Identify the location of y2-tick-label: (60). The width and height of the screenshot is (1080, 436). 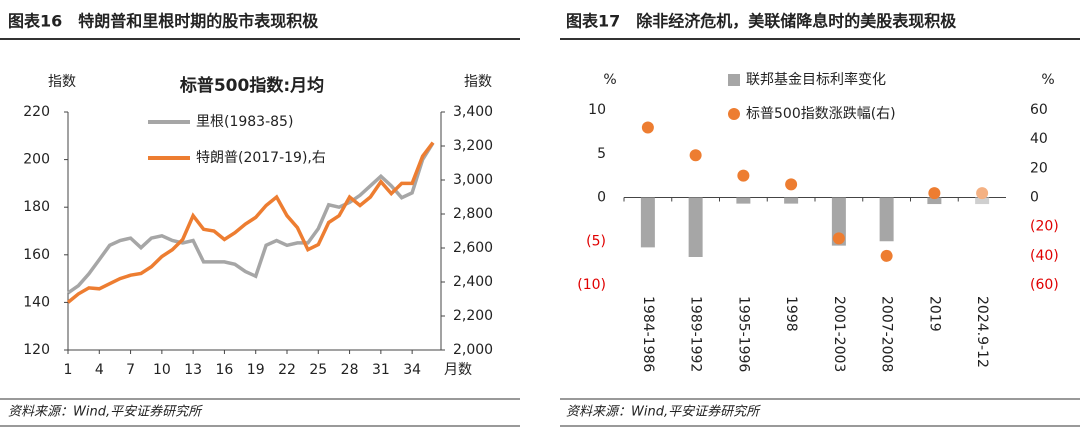
(1044, 285).